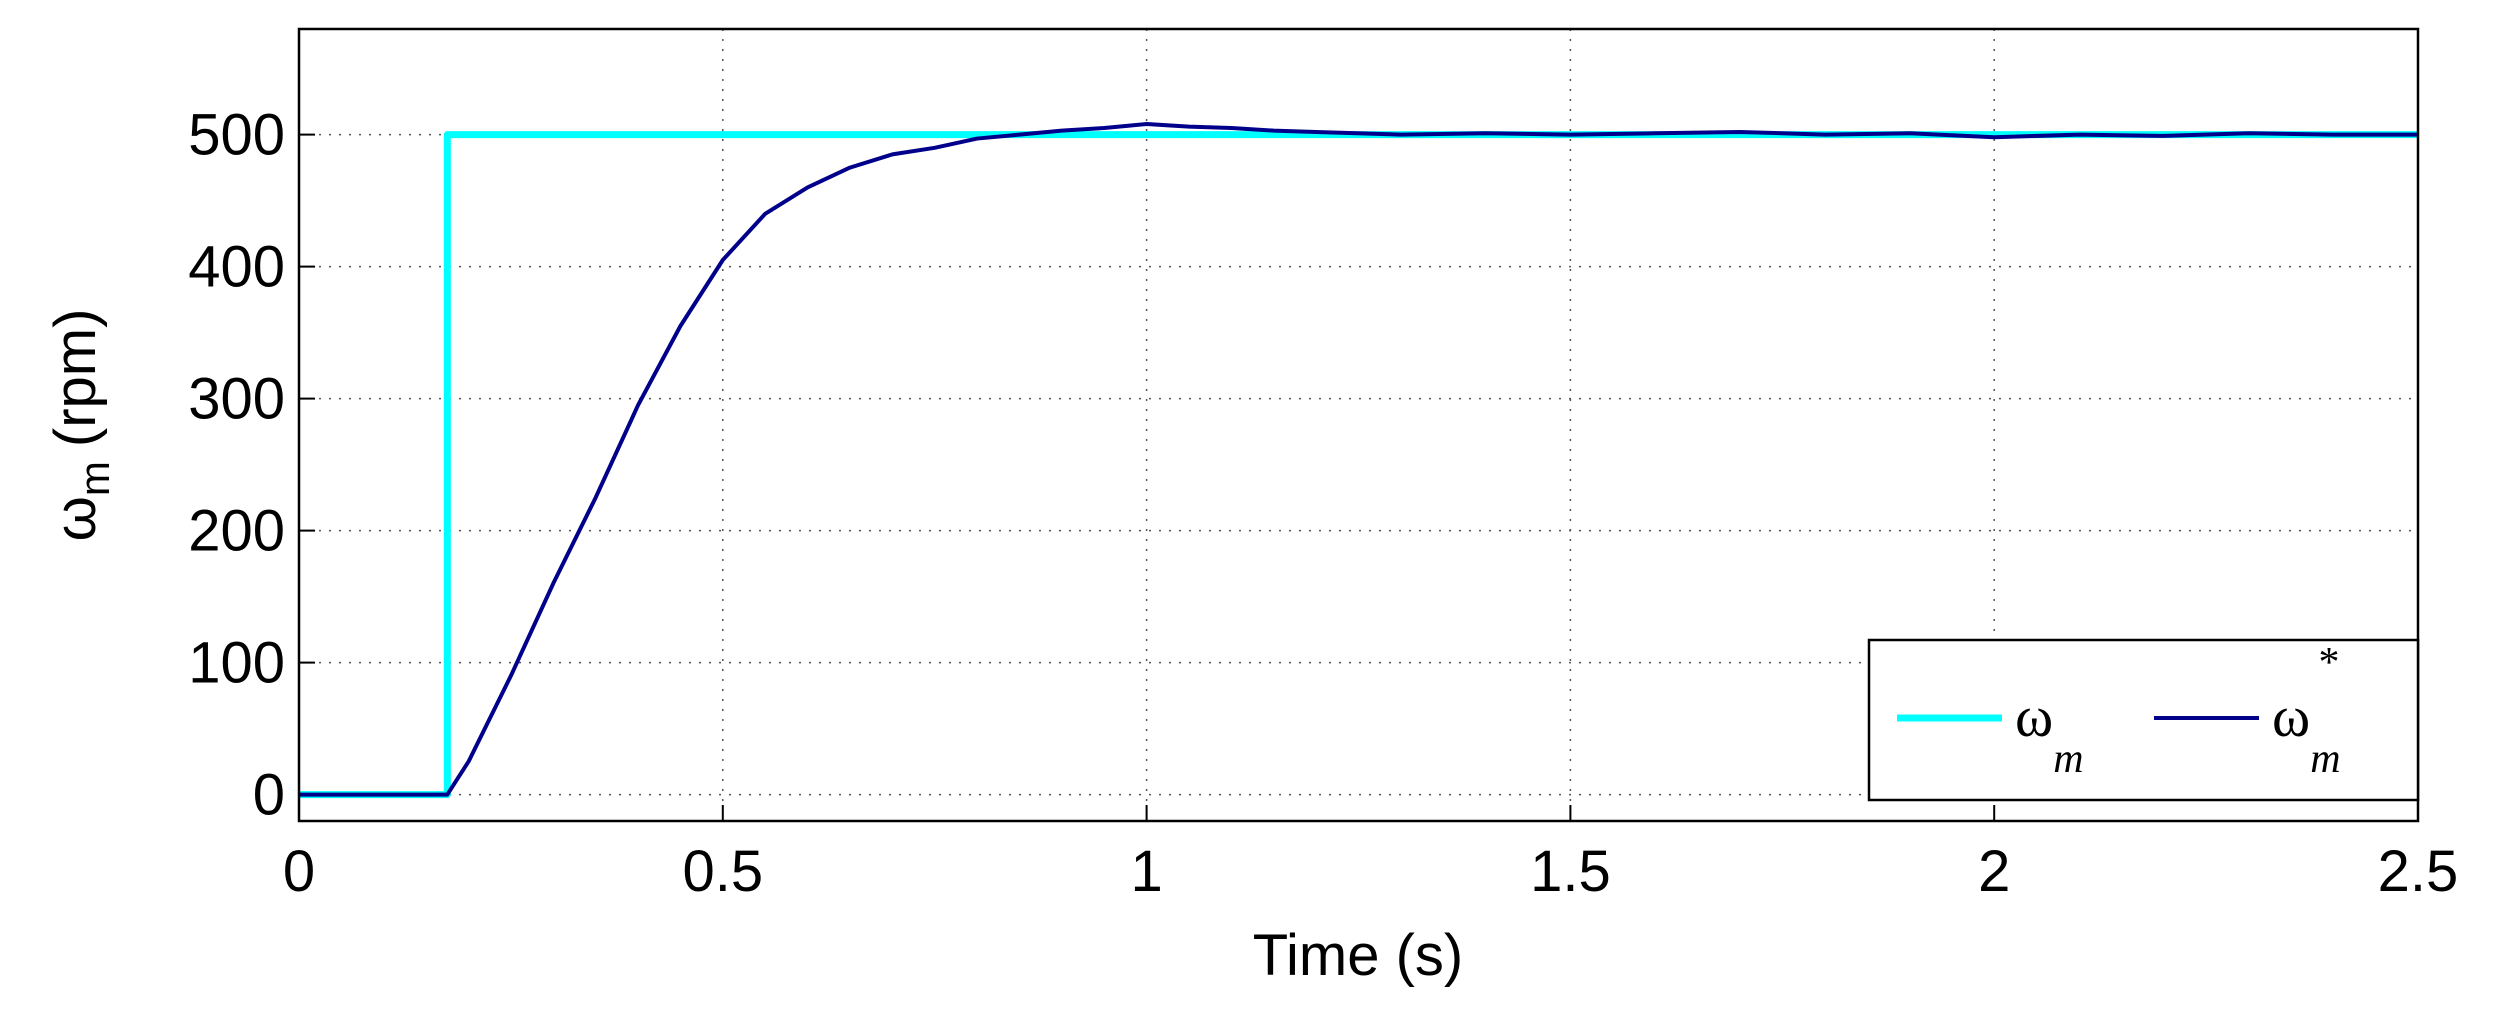  Describe the element at coordinates (236, 663) in the screenshot. I see `y-tick-label: 100` at that location.